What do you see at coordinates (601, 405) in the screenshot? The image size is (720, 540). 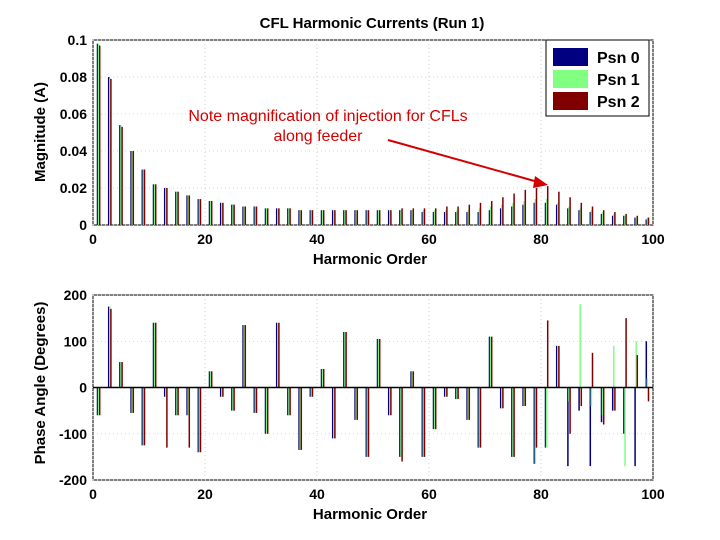 I see `bar-h91-psn0` at bounding box center [601, 405].